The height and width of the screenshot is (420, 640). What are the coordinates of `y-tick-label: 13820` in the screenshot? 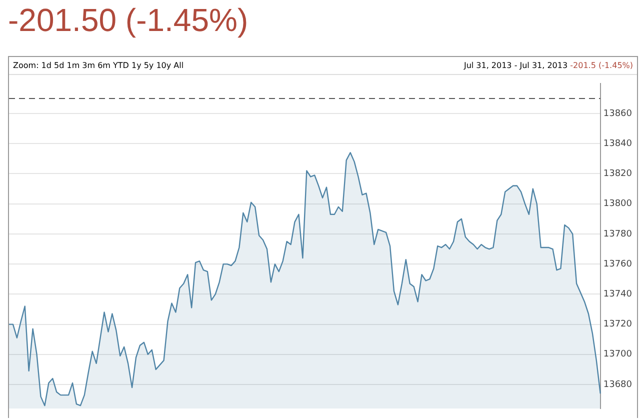 It's located at (617, 174).